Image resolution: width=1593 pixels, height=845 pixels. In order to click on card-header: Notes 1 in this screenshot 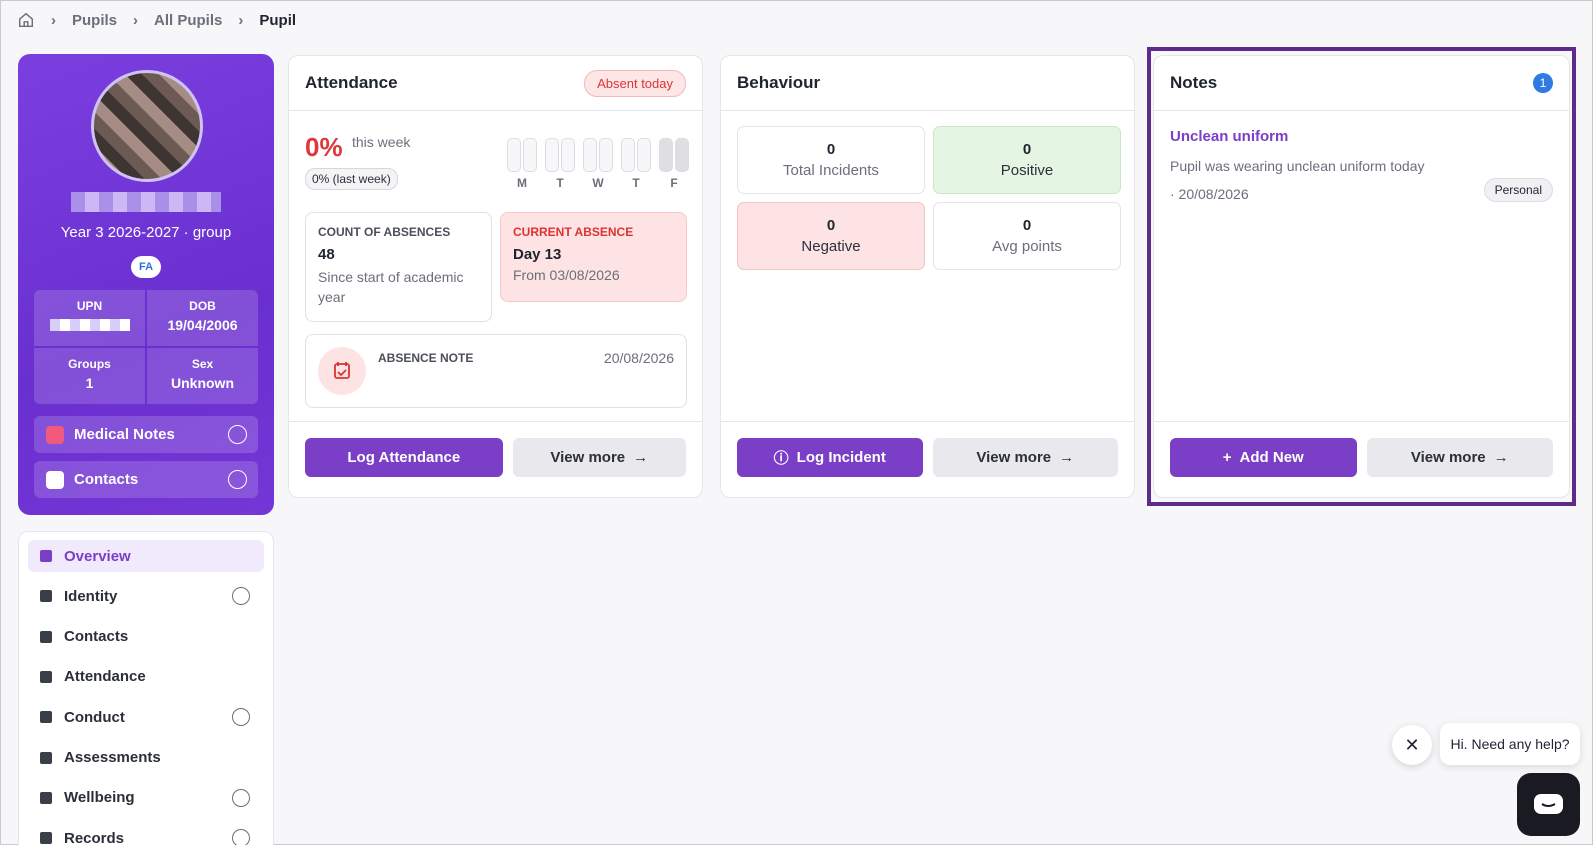, I will do `click(1361, 83)`.